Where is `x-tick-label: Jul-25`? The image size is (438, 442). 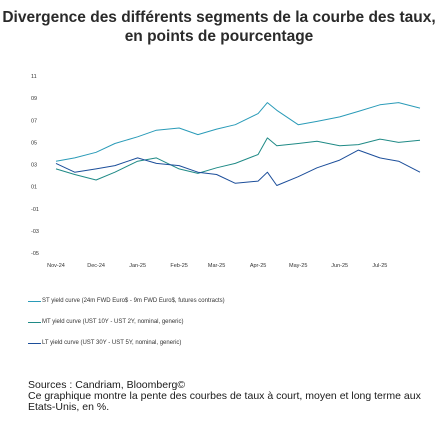
x-tick-label: Jul-25 is located at coordinates (379, 266).